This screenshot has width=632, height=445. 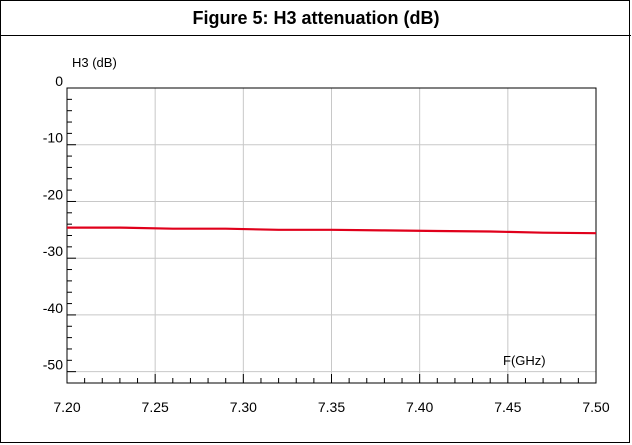 I want to click on y-tick-label: -30, so click(x=53, y=251).